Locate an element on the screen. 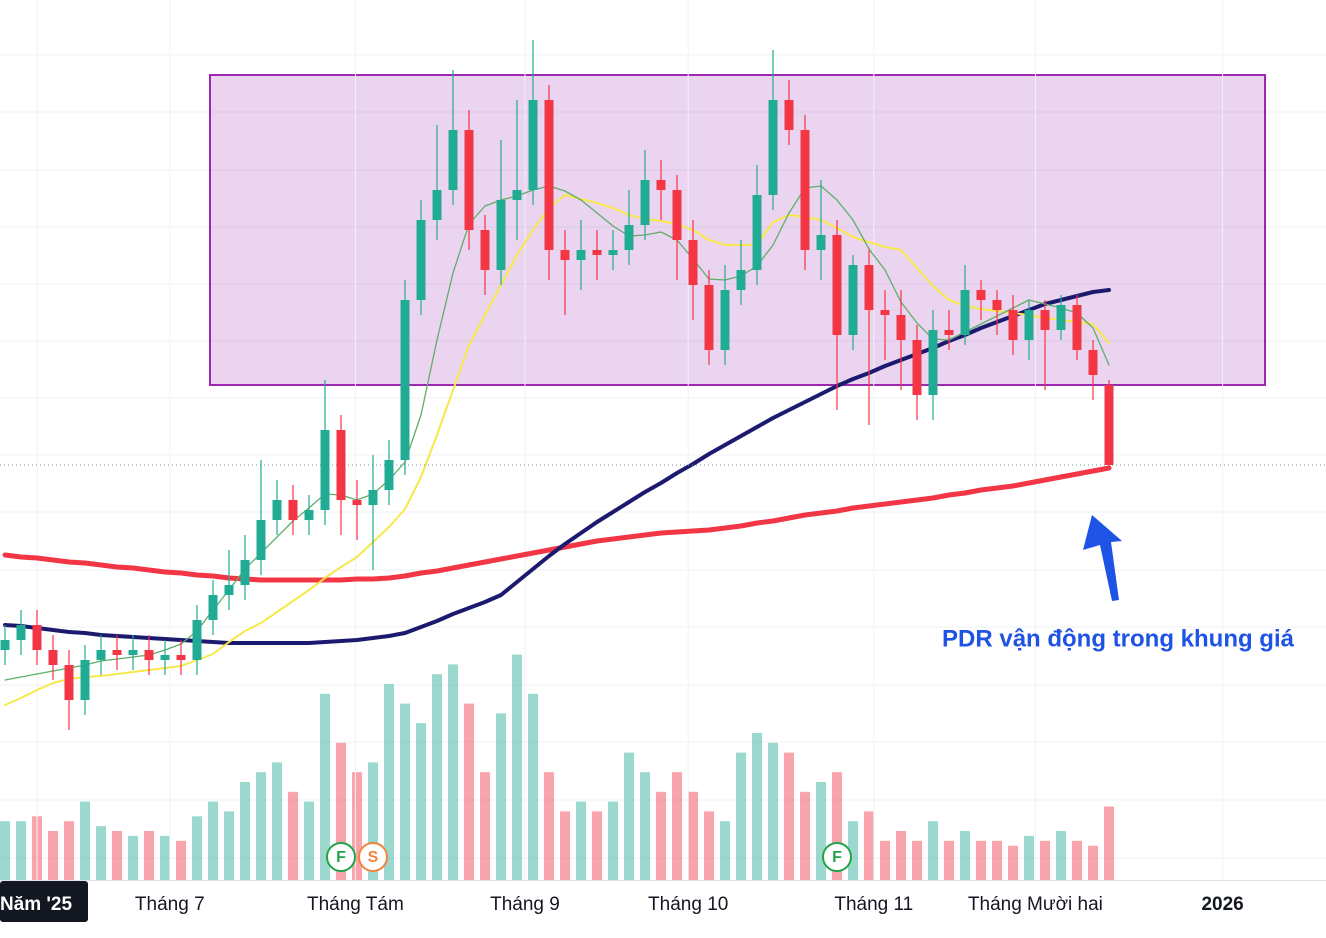  x-tick-label: Tháng 10 is located at coordinates (688, 904).